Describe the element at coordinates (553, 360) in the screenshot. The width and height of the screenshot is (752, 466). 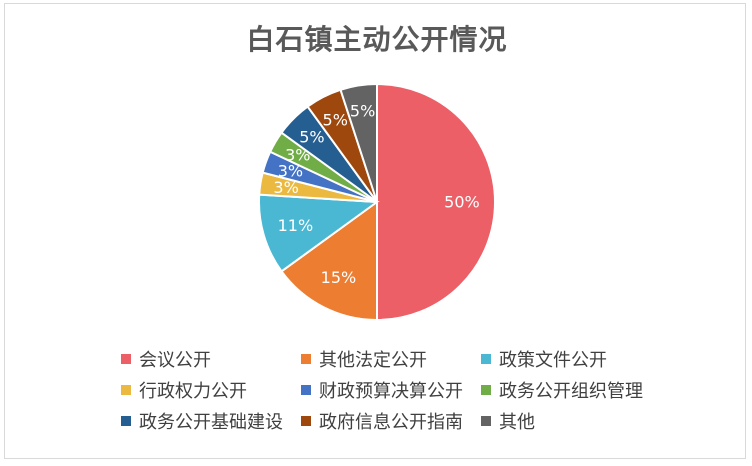
I see `legend-label: 政策文件公开` at that location.